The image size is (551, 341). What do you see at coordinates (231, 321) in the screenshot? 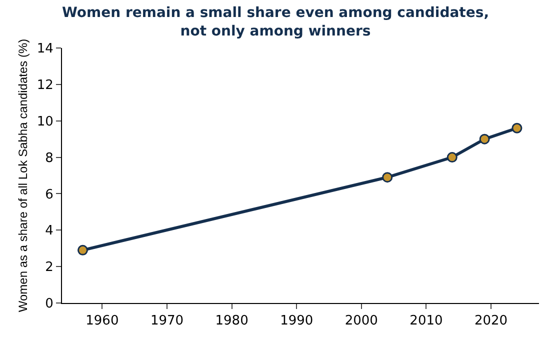
I see `x-tick-label: 1980` at bounding box center [231, 321].